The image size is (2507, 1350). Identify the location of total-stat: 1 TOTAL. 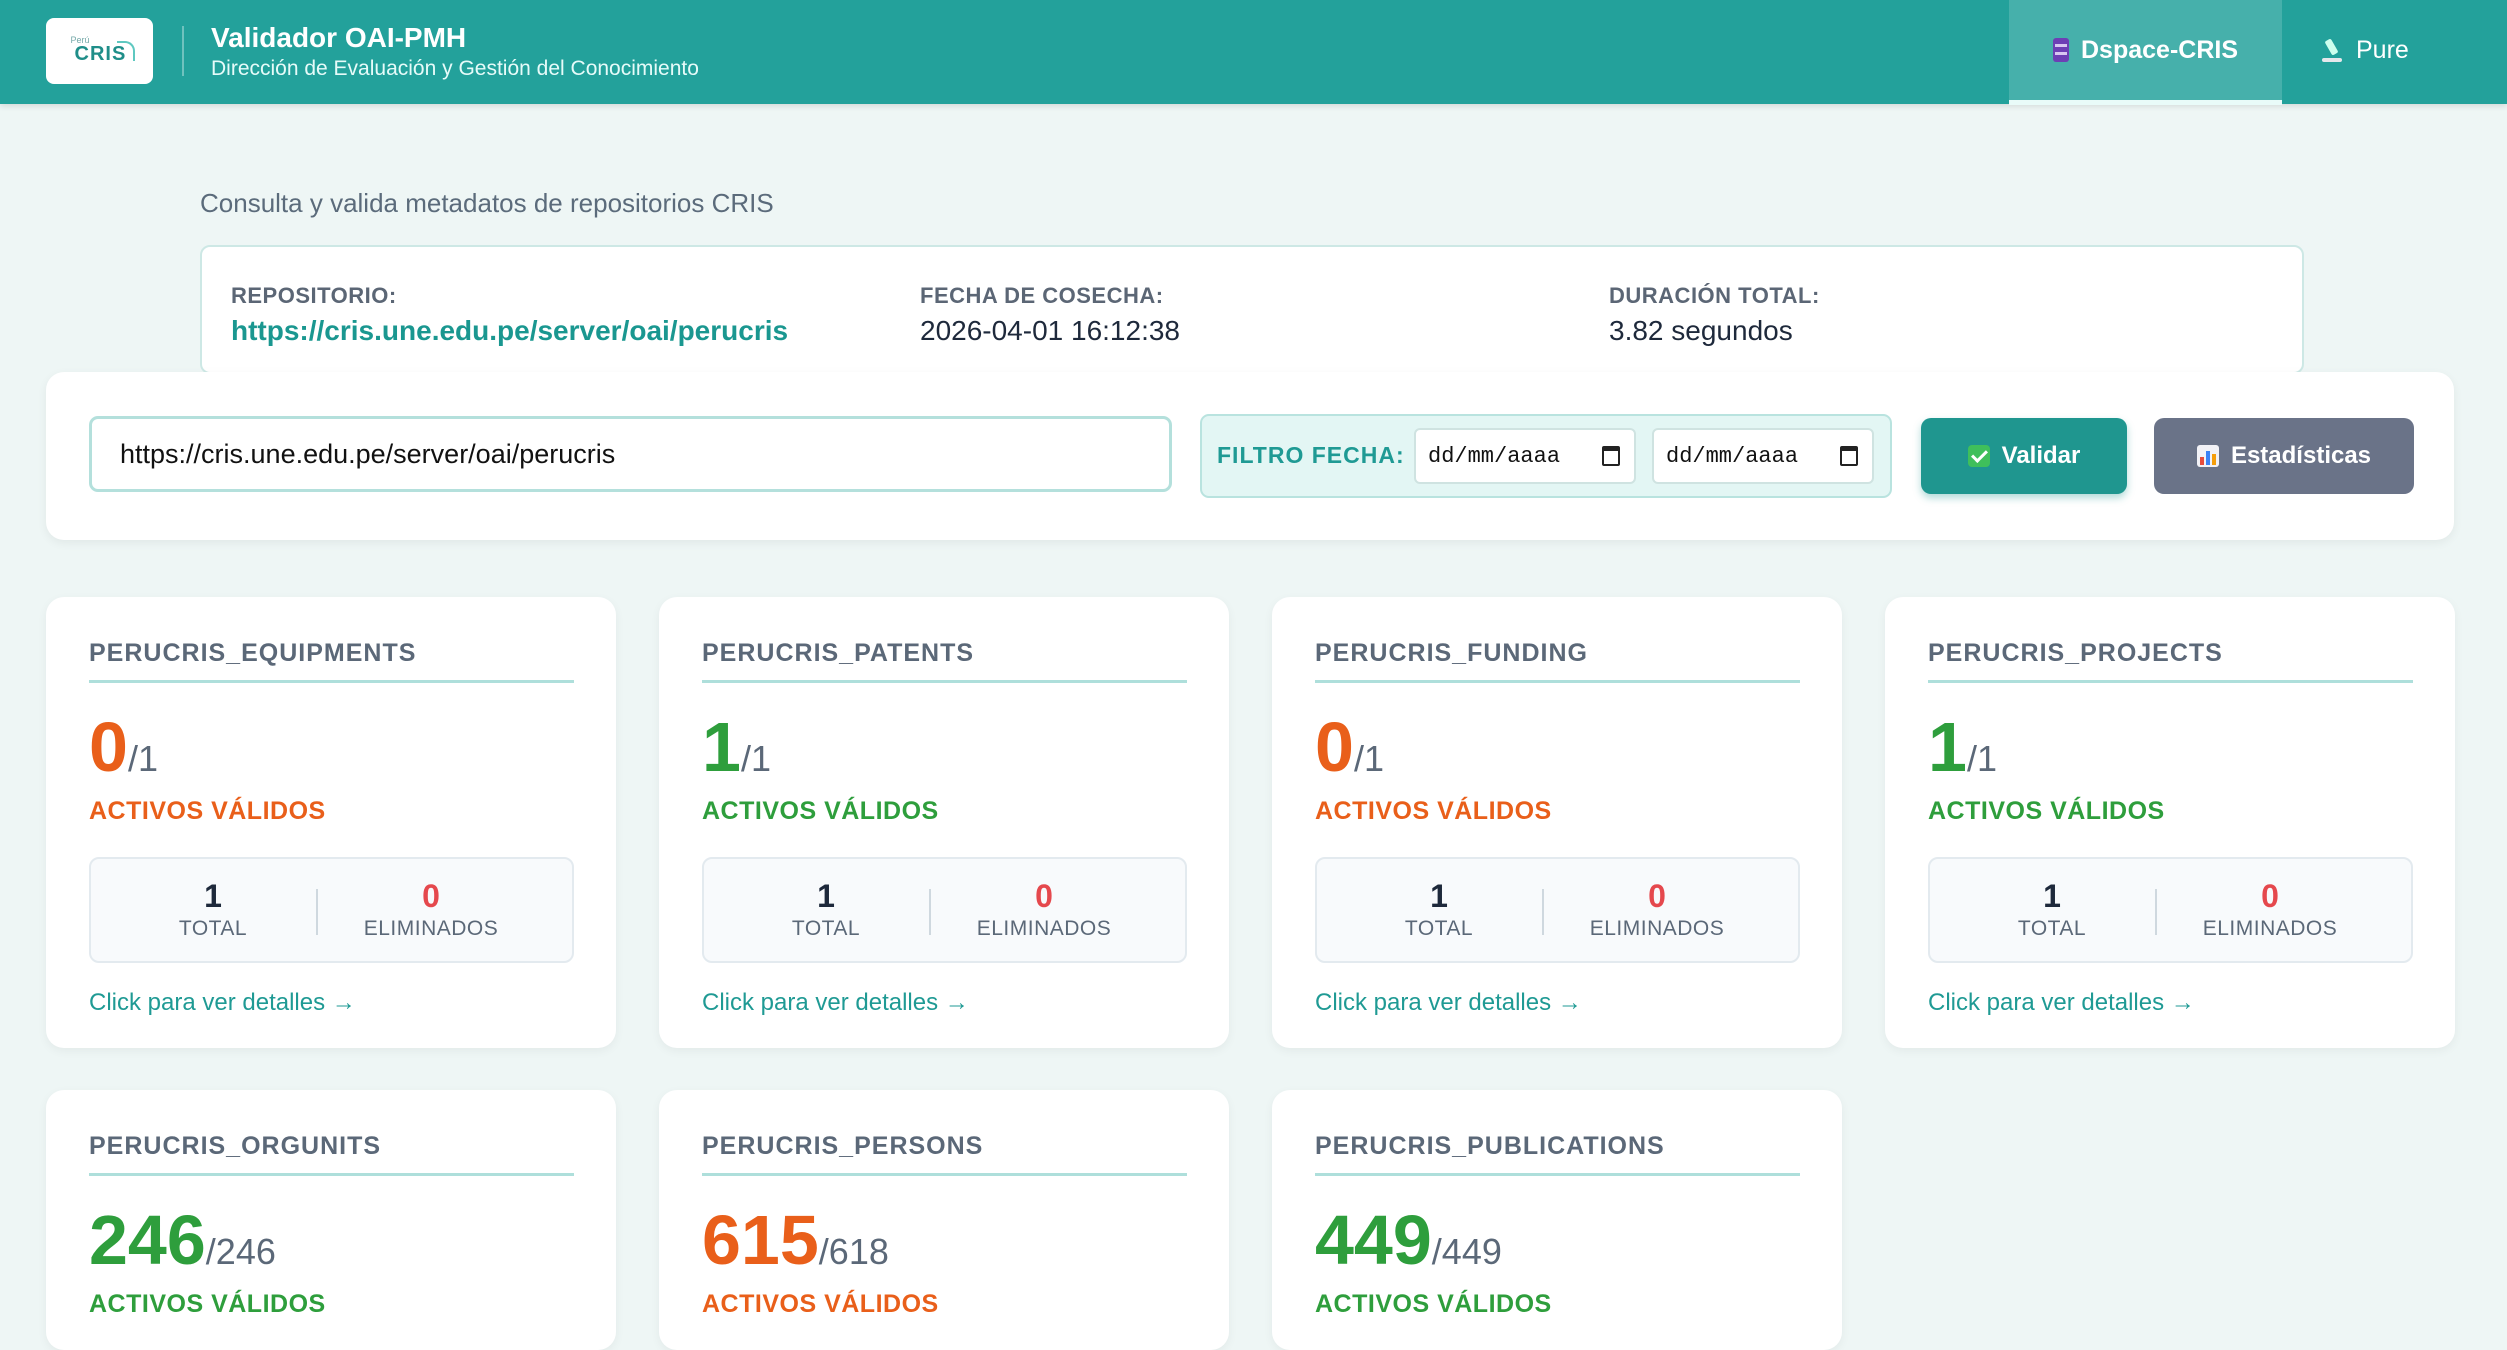
(2052, 910).